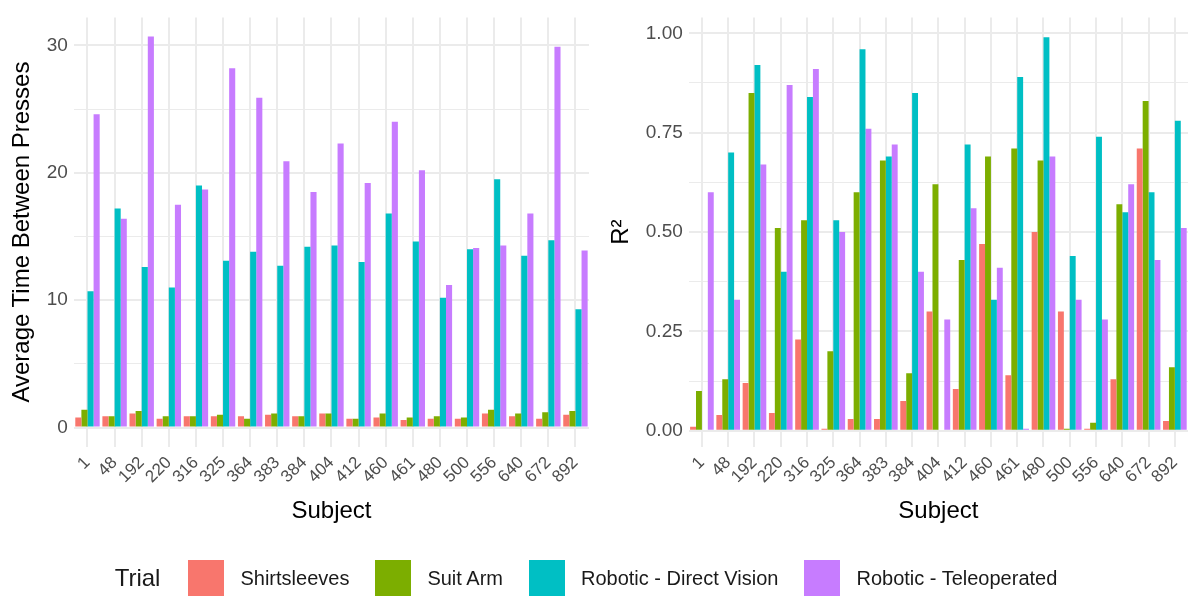 Image resolution: width=1198 pixels, height=604 pixels. Describe the element at coordinates (664, 32) in the screenshot. I see `y-tick-label: 1.00` at that location.